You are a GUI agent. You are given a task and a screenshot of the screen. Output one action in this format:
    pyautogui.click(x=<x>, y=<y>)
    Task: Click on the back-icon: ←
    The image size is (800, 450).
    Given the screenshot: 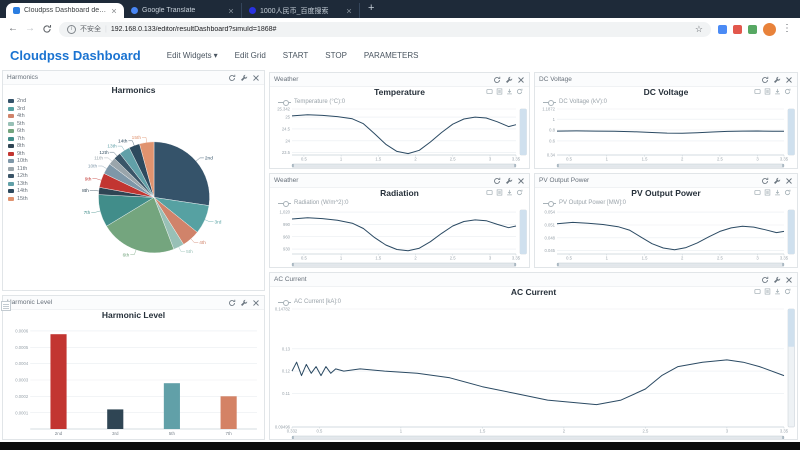 What is the action you would take?
    pyautogui.click(x=13, y=28)
    